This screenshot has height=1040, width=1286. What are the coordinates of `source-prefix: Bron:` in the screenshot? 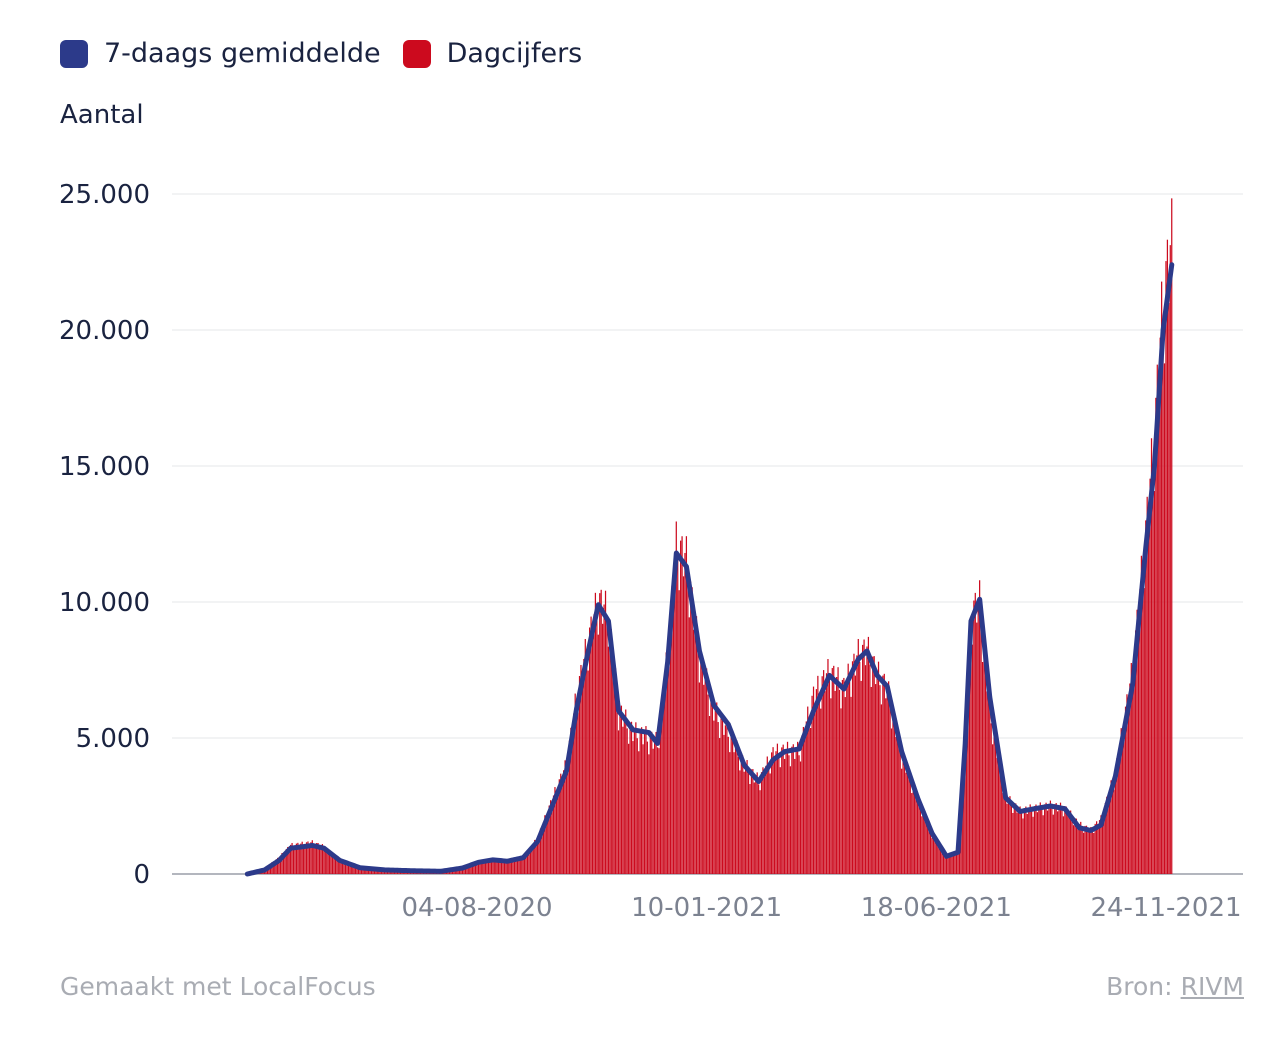 It's located at (1139, 986).